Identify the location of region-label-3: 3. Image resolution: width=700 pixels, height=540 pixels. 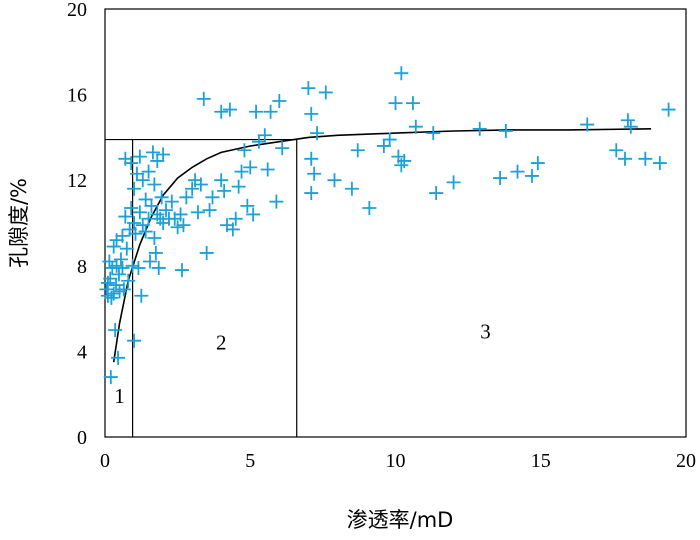
(485, 332).